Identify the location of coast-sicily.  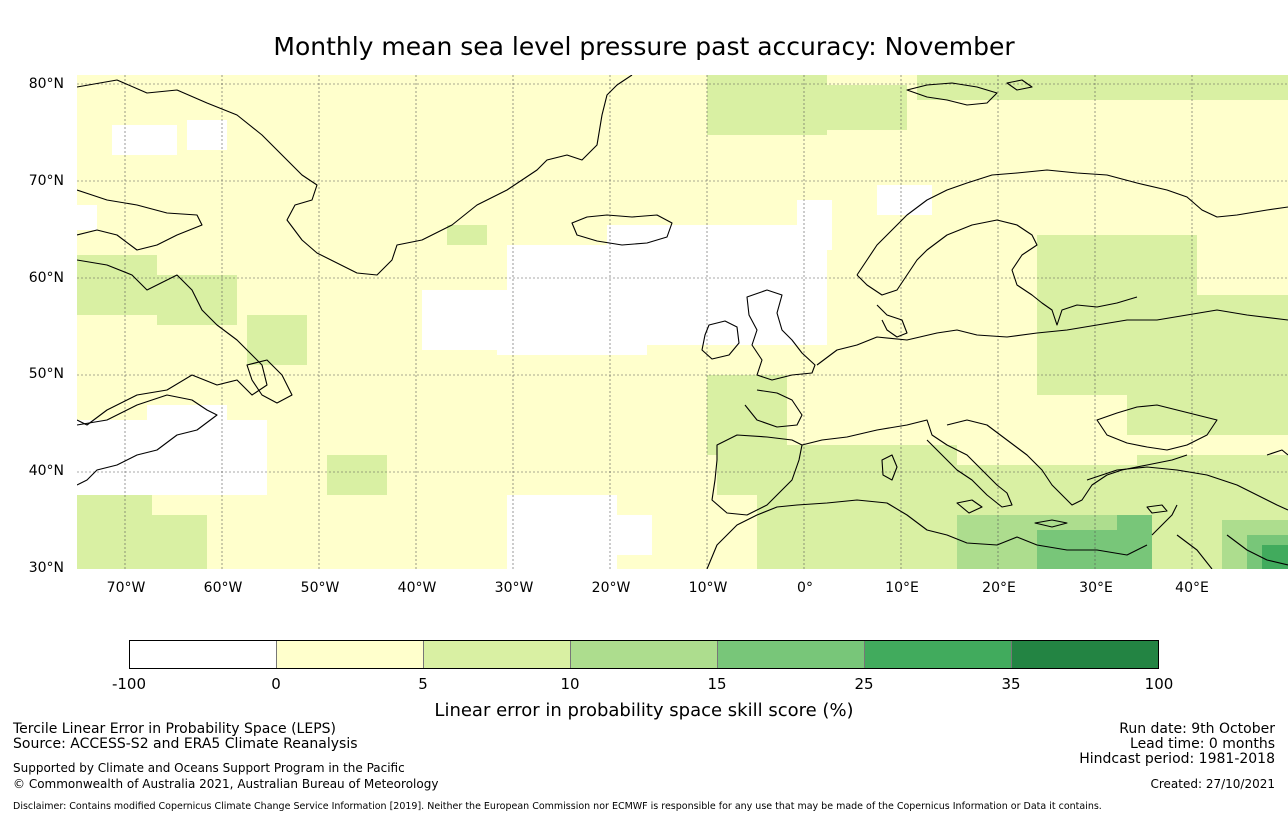
(969, 506).